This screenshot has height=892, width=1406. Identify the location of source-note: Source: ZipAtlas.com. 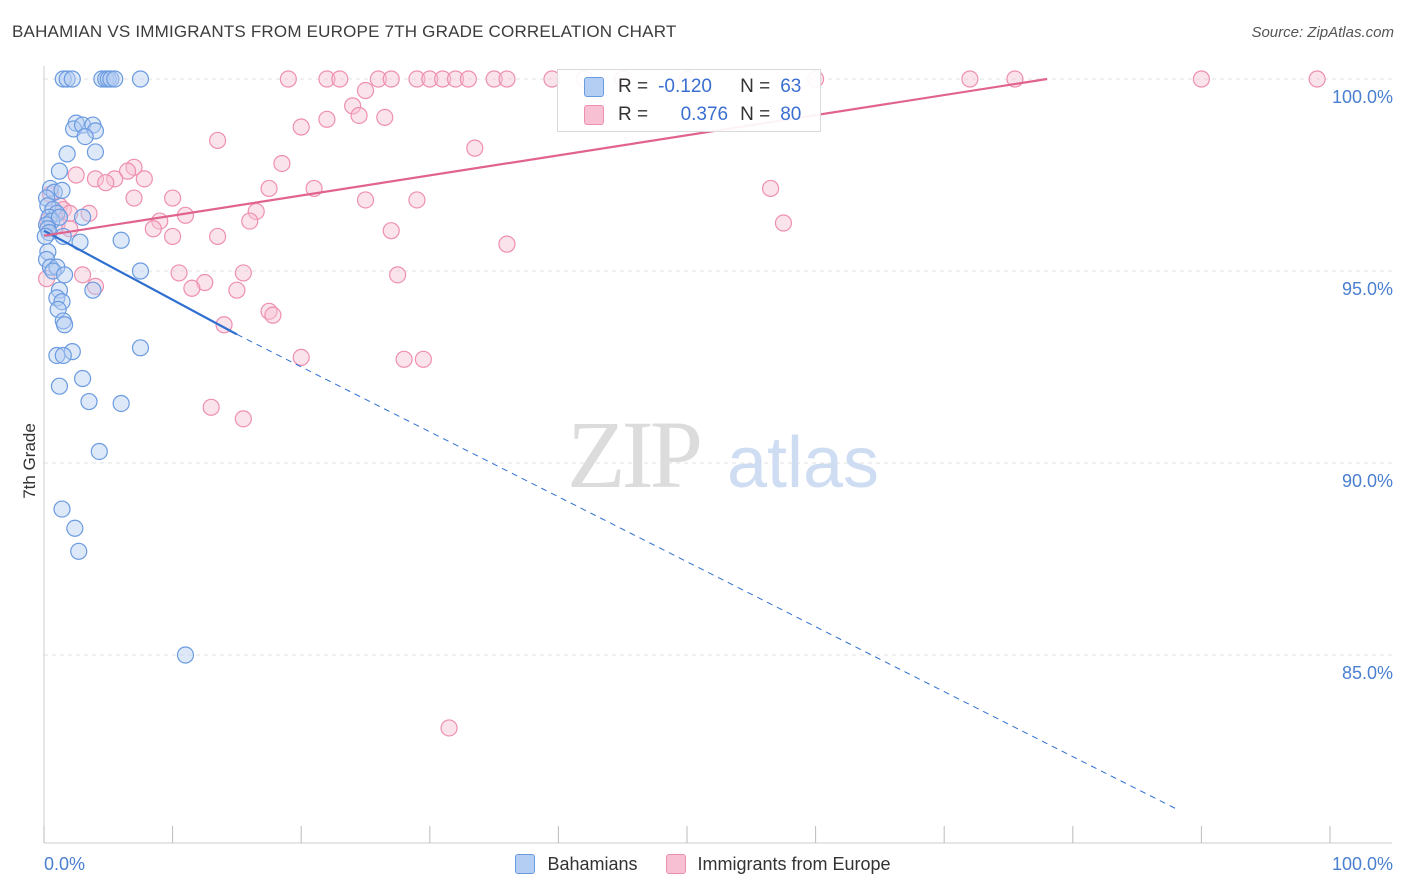
(1322, 32).